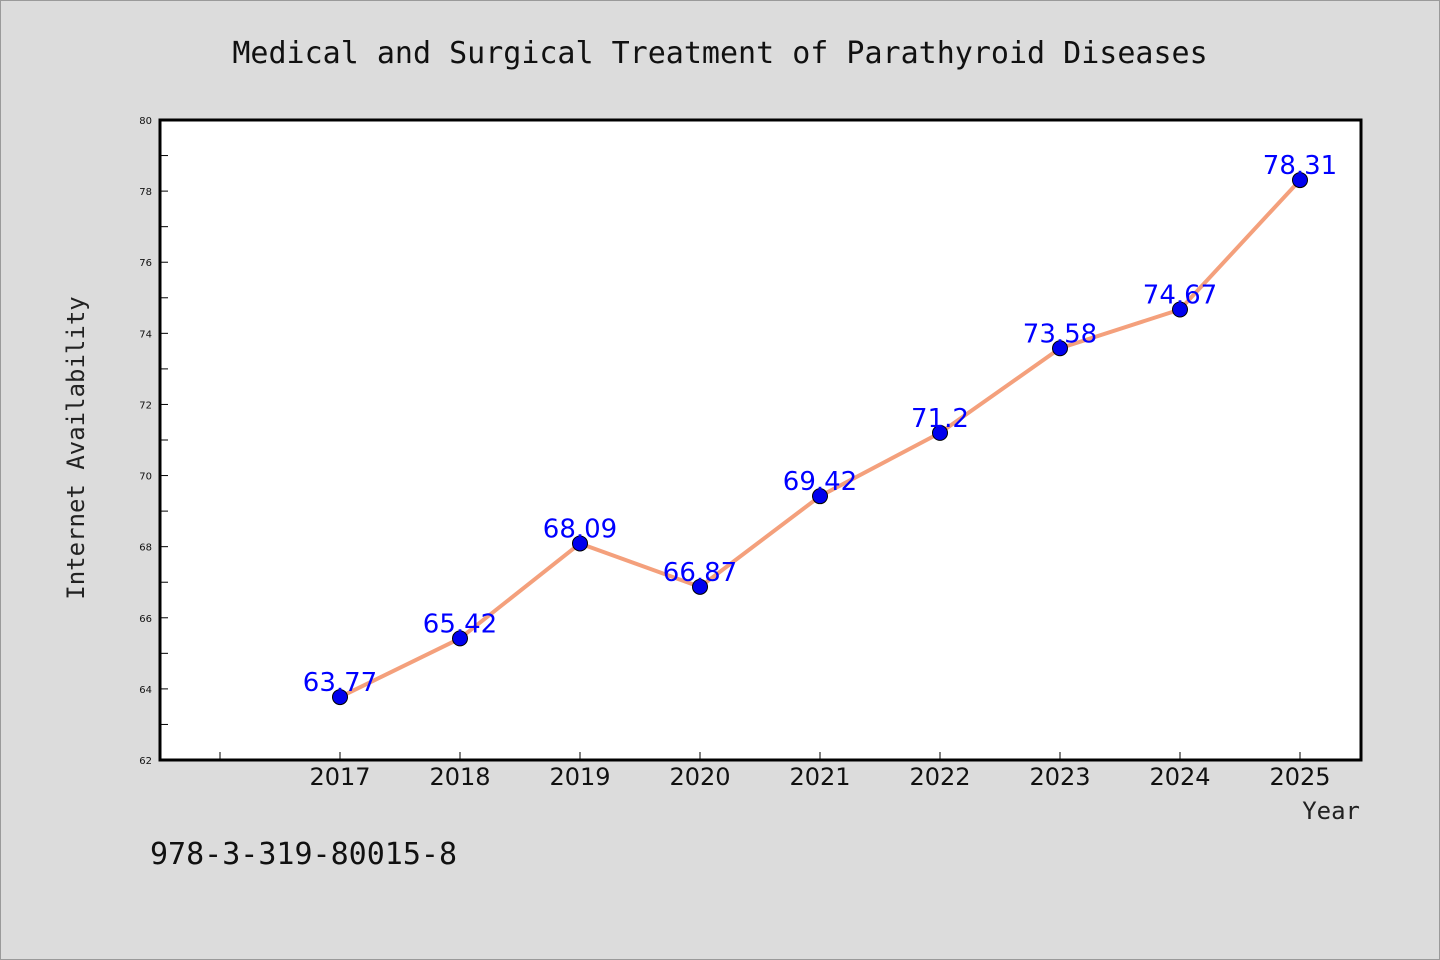  I want to click on y-tick-label: 62, so click(145, 761).